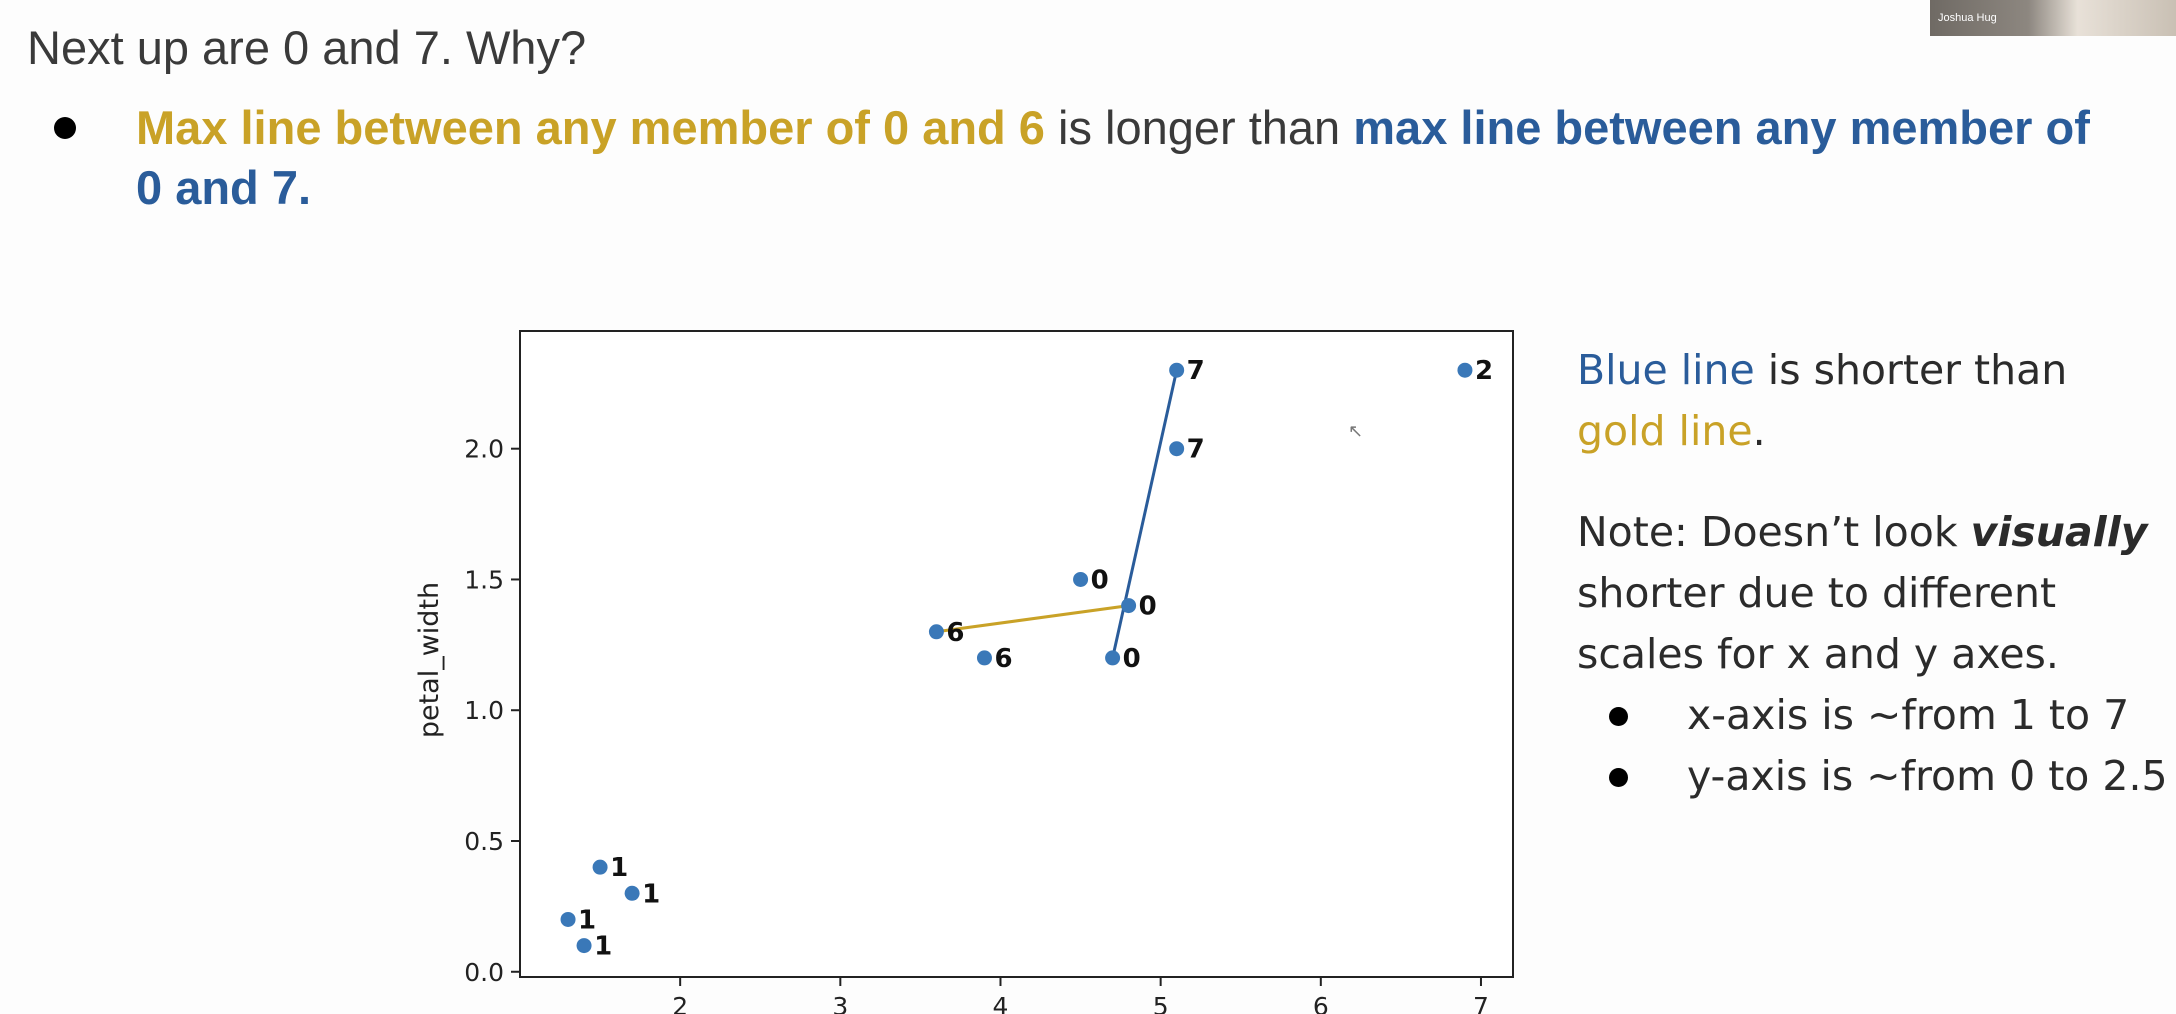 The width and height of the screenshot is (2176, 1014). I want to click on x-tick-label: 3, so click(840, 1003).